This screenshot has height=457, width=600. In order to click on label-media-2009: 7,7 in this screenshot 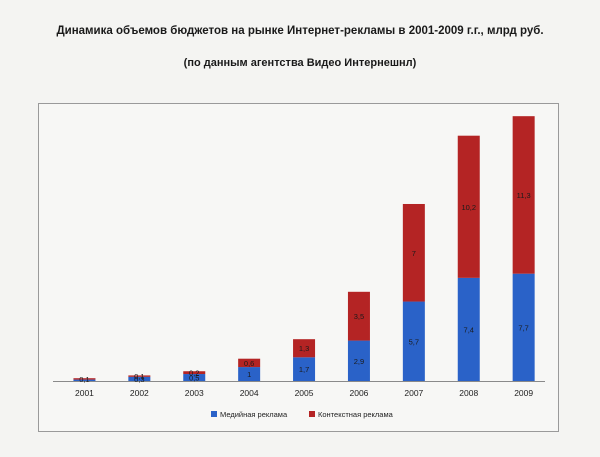, I will do `click(523, 327)`.